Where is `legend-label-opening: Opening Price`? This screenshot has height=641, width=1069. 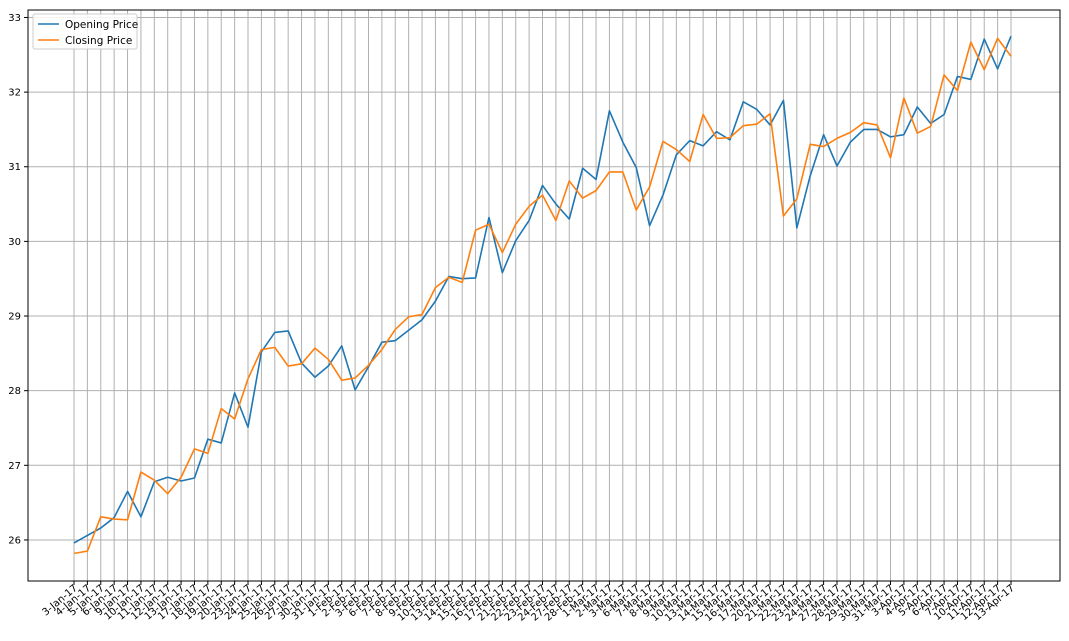
legend-label-opening: Opening Price is located at coordinates (101, 25).